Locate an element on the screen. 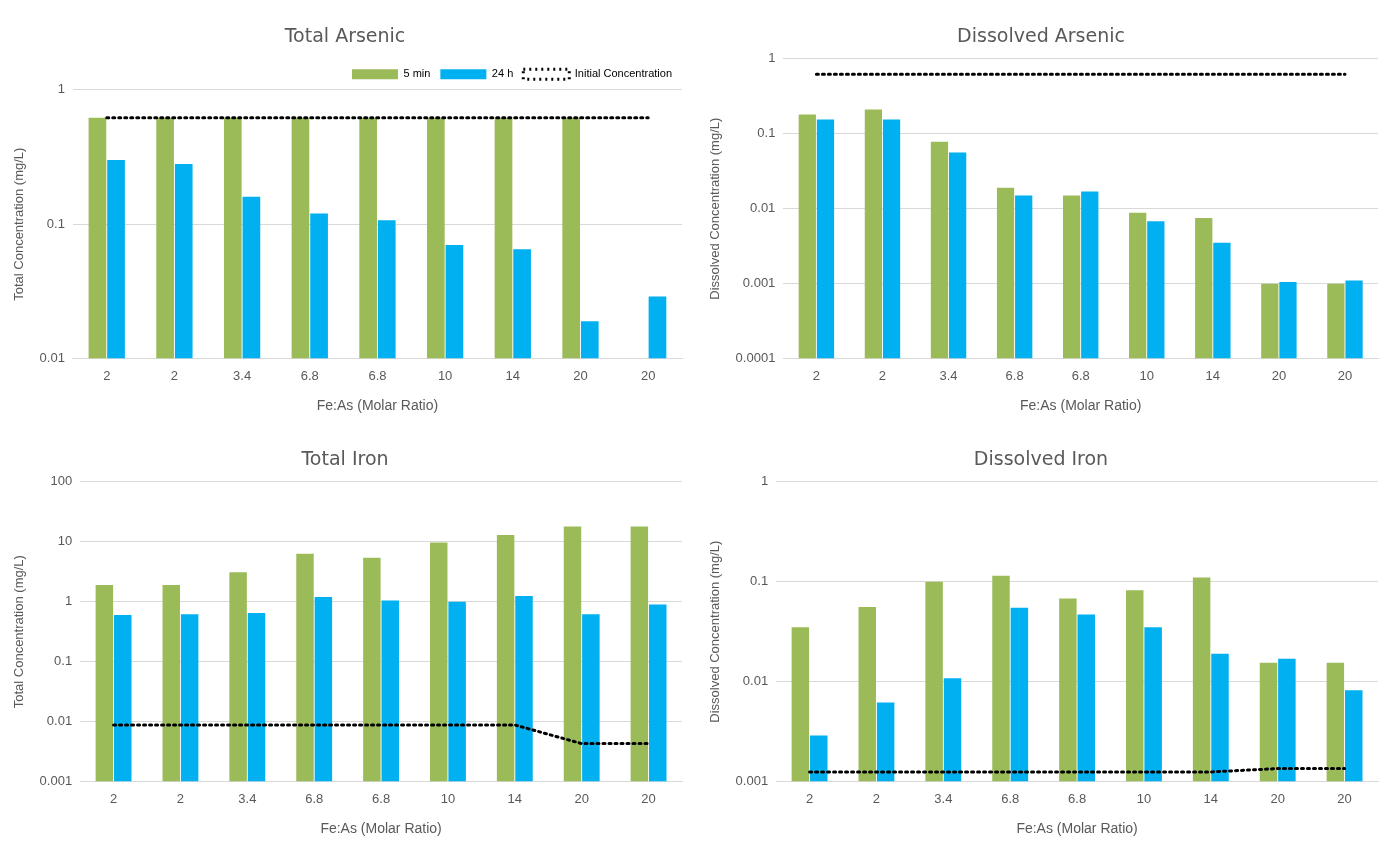  y-tick-label: 10 is located at coordinates (65, 541).